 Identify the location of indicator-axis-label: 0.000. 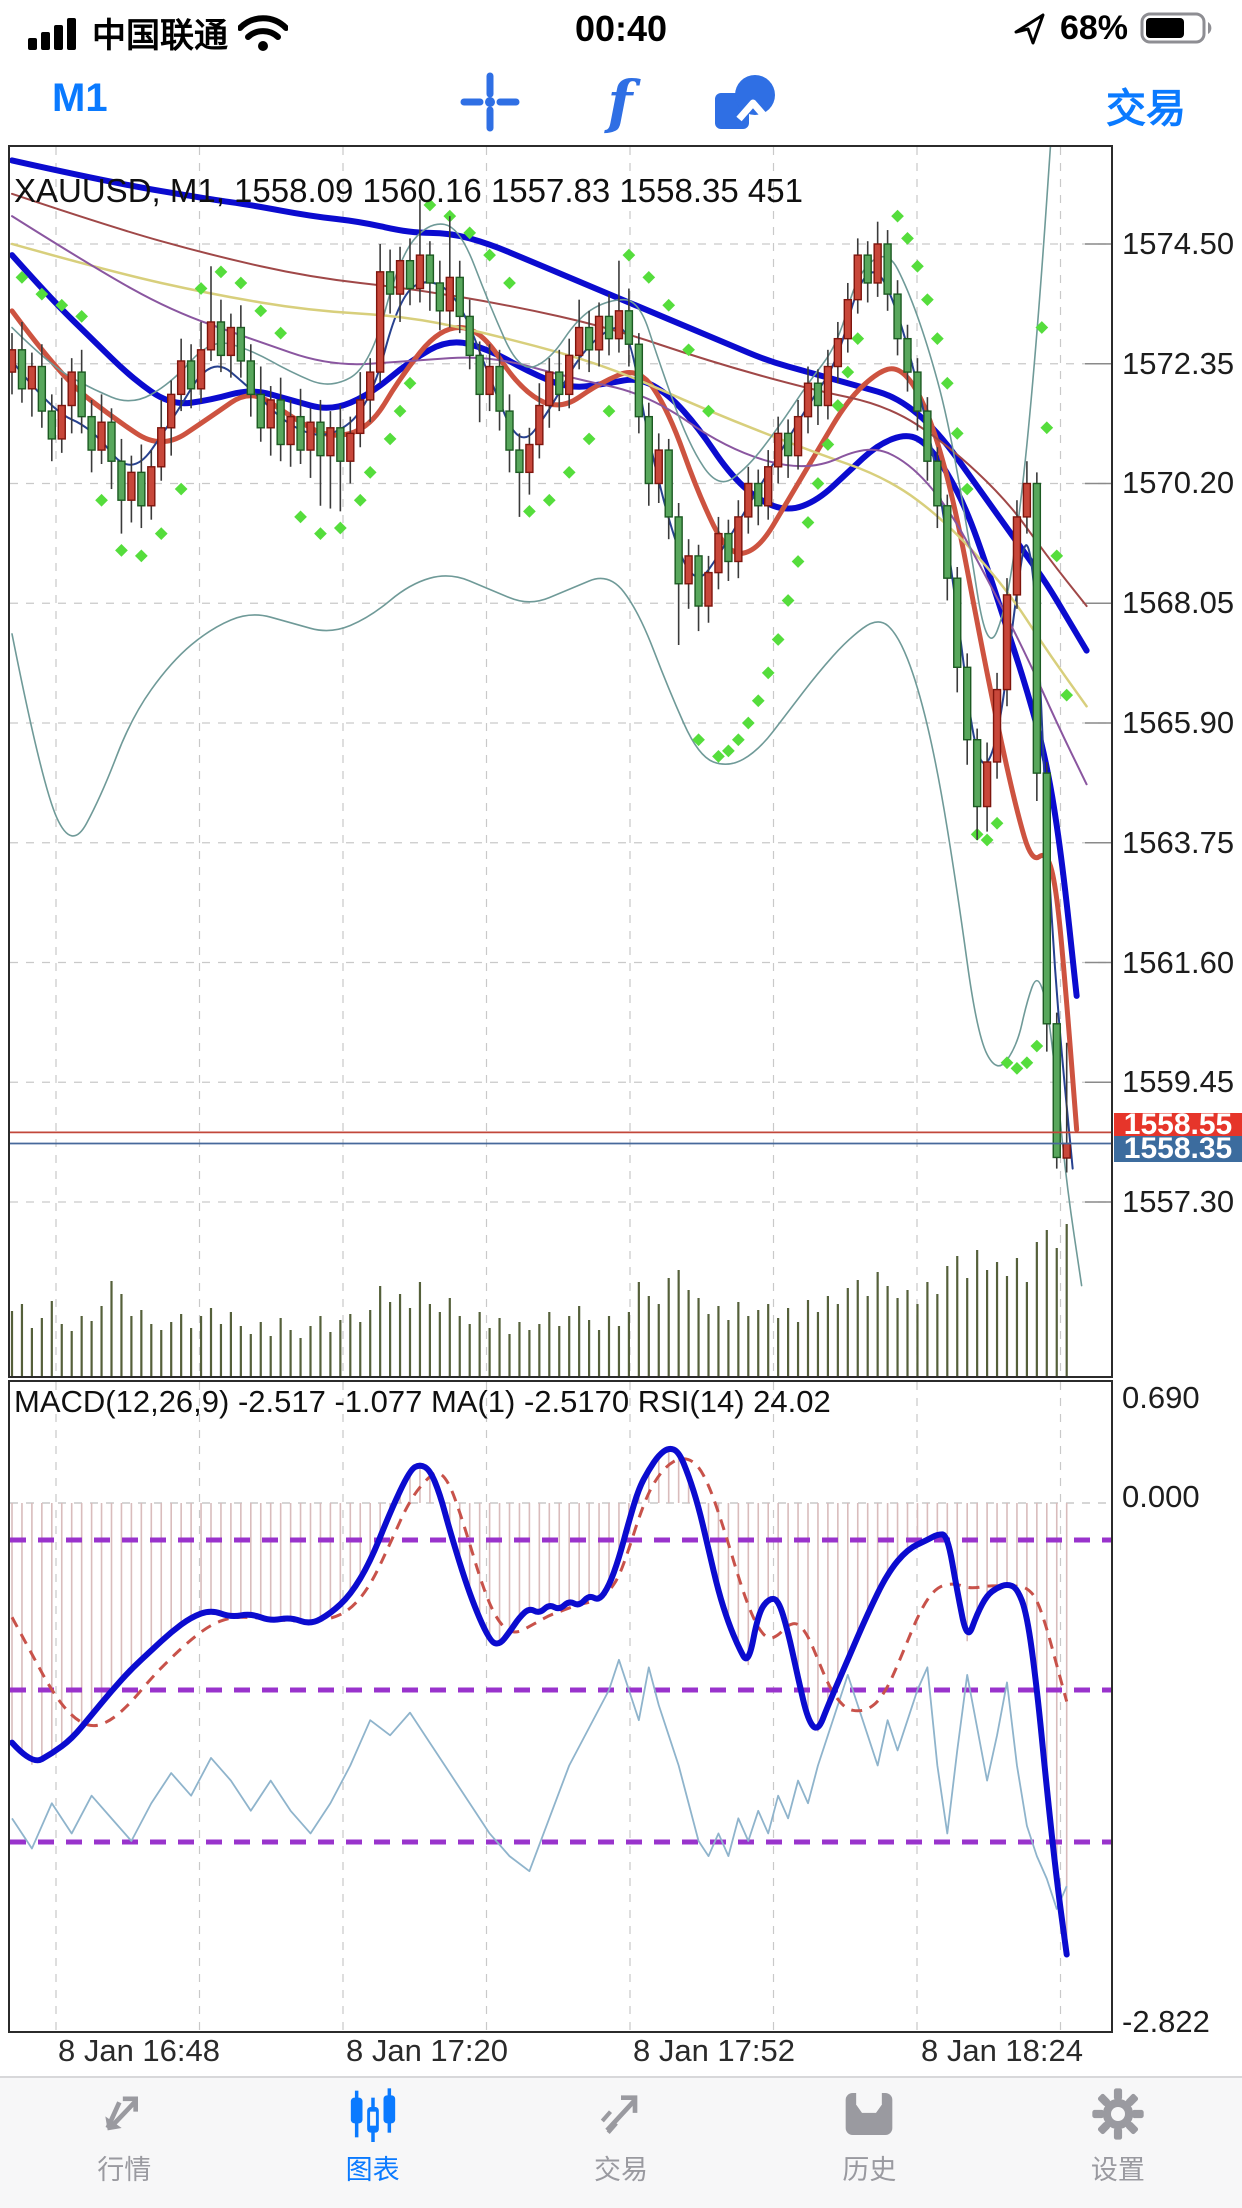
(1161, 1496).